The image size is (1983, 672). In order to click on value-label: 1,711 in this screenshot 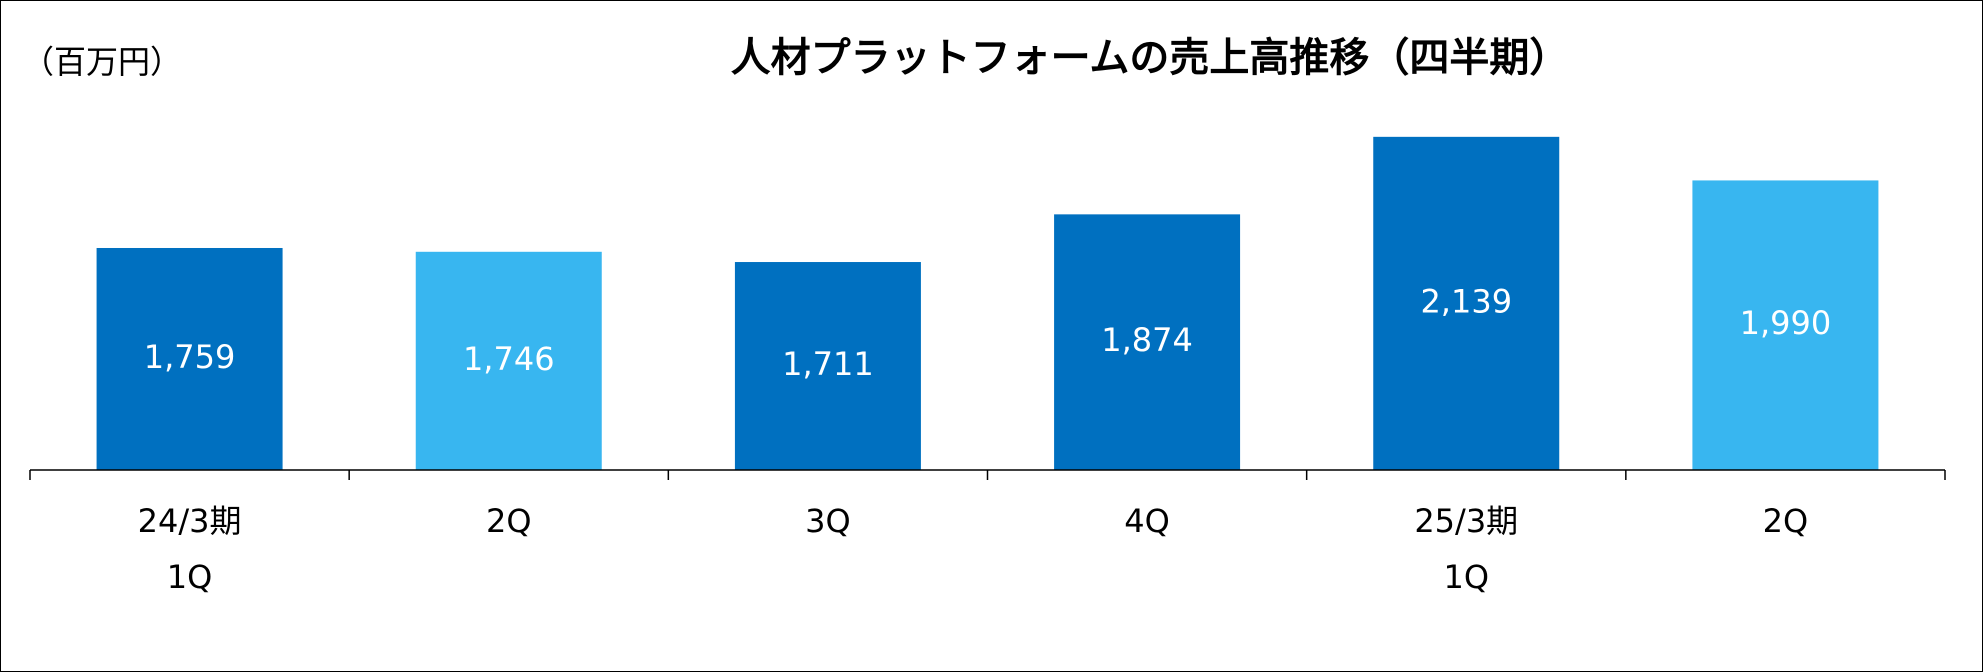, I will do `click(828, 364)`.